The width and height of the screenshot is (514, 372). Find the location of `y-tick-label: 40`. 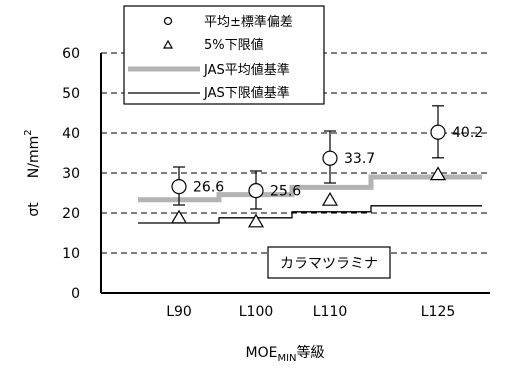

y-tick-label: 40 is located at coordinates (71, 134).